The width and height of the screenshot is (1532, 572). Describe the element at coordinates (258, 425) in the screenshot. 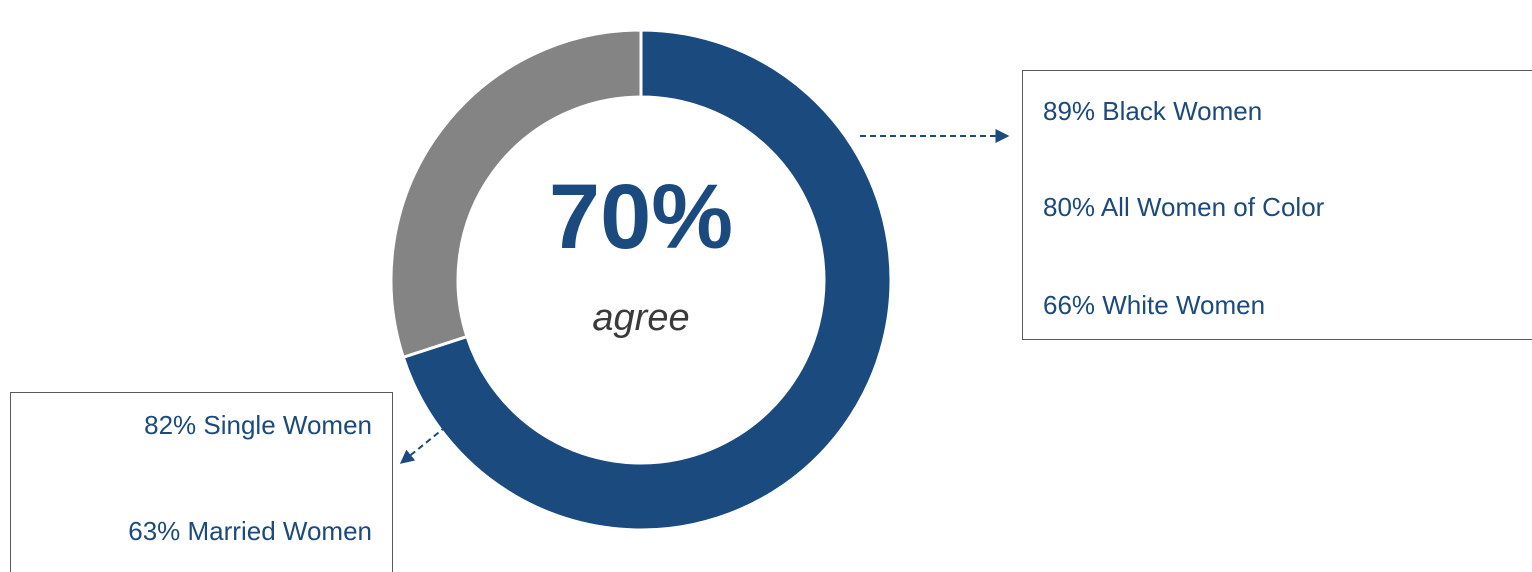

I see `callout-item: 82% Single Women` at that location.